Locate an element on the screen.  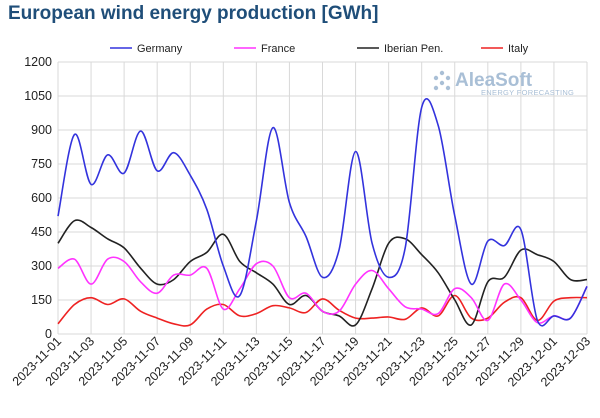
series-line-france is located at coordinates (322, 290).